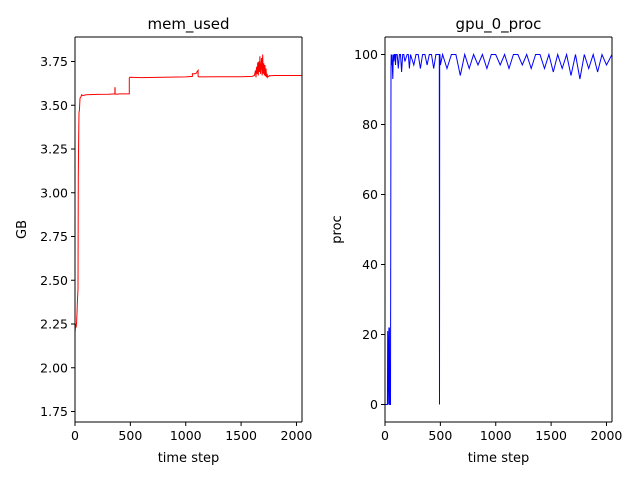 The image size is (640, 480). I want to click on gpu-proc-xtick-label: 2000, so click(607, 435).